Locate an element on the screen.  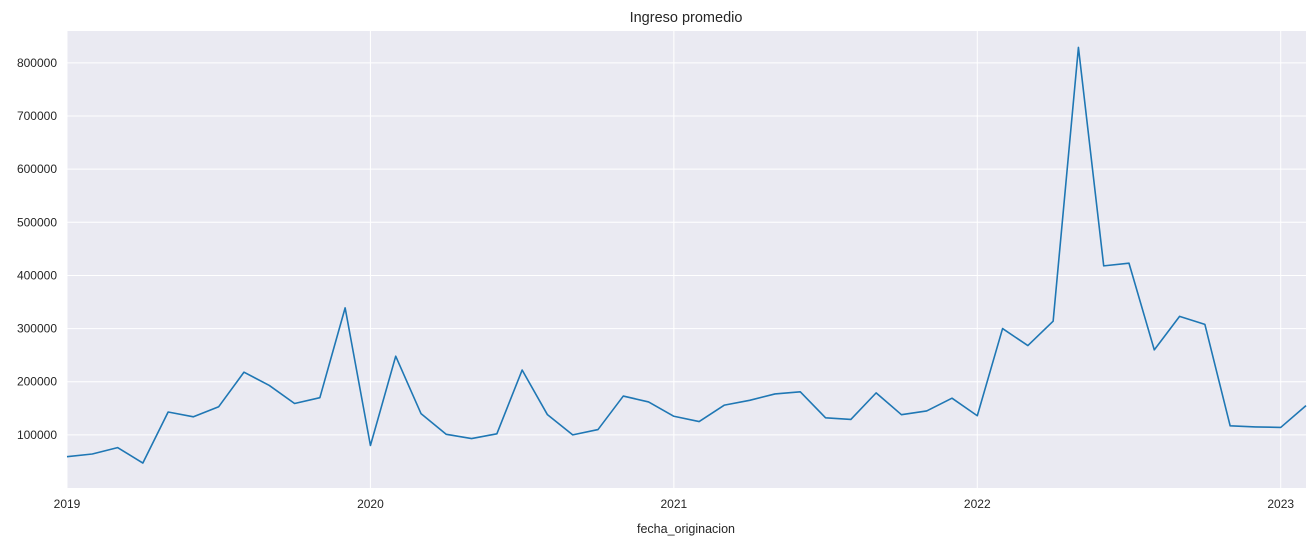
y-tick-label: 500000 is located at coordinates (37, 222).